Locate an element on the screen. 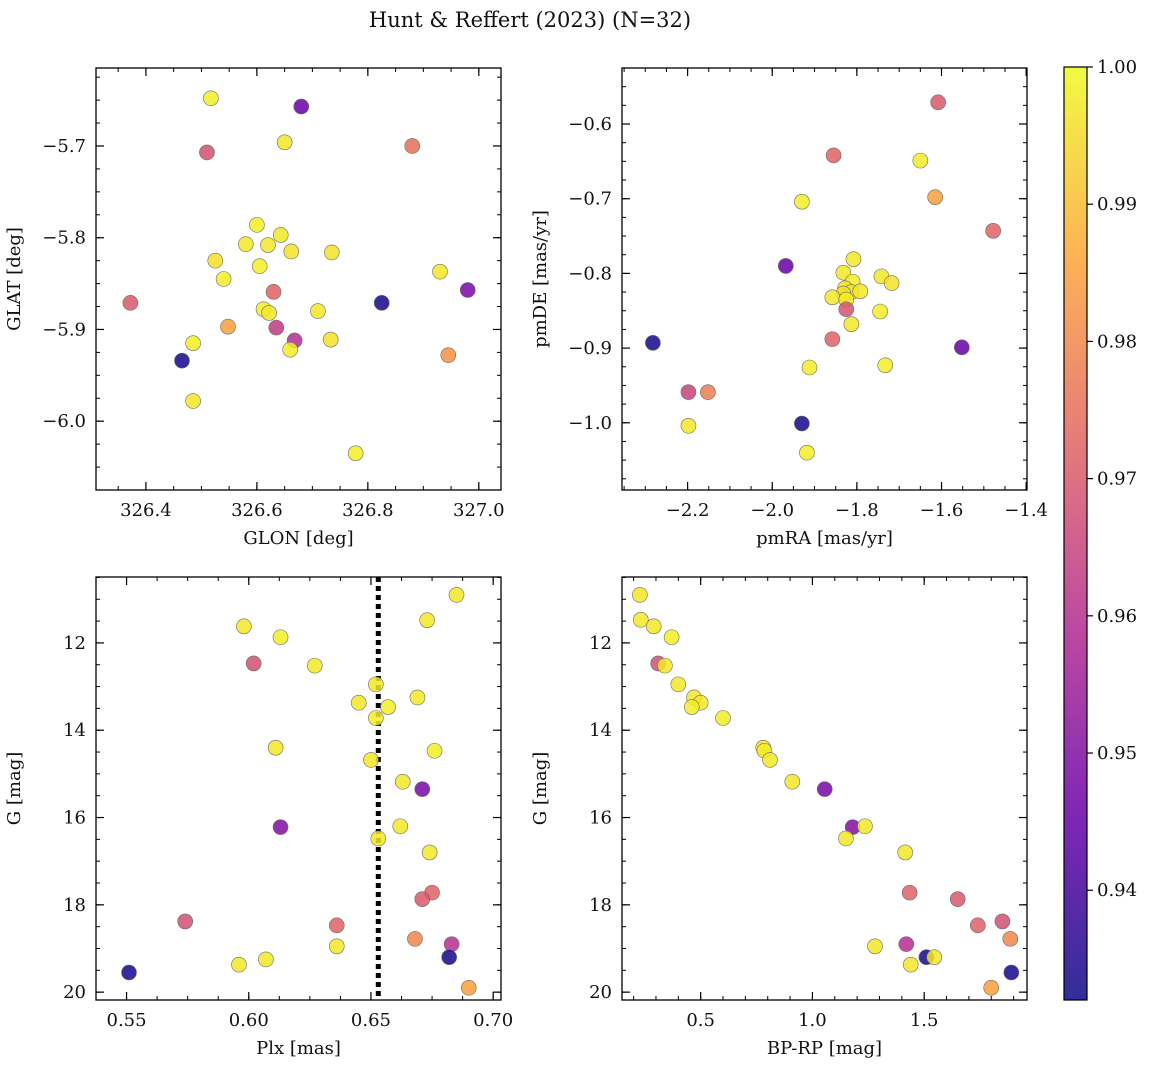  x-tick-label: 327.0 is located at coordinates (479, 510).